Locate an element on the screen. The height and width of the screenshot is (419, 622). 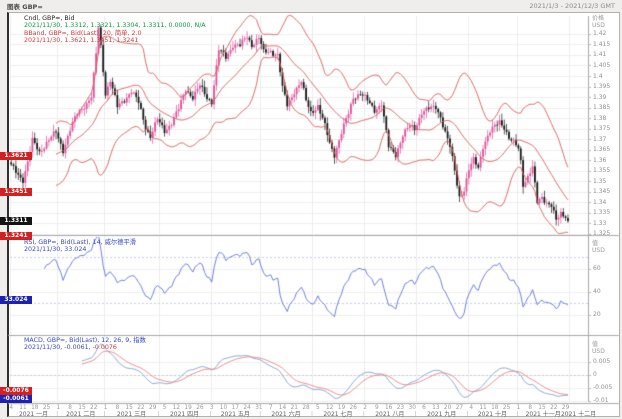
x-axis-week-label: 14 is located at coordinates (282, 408).